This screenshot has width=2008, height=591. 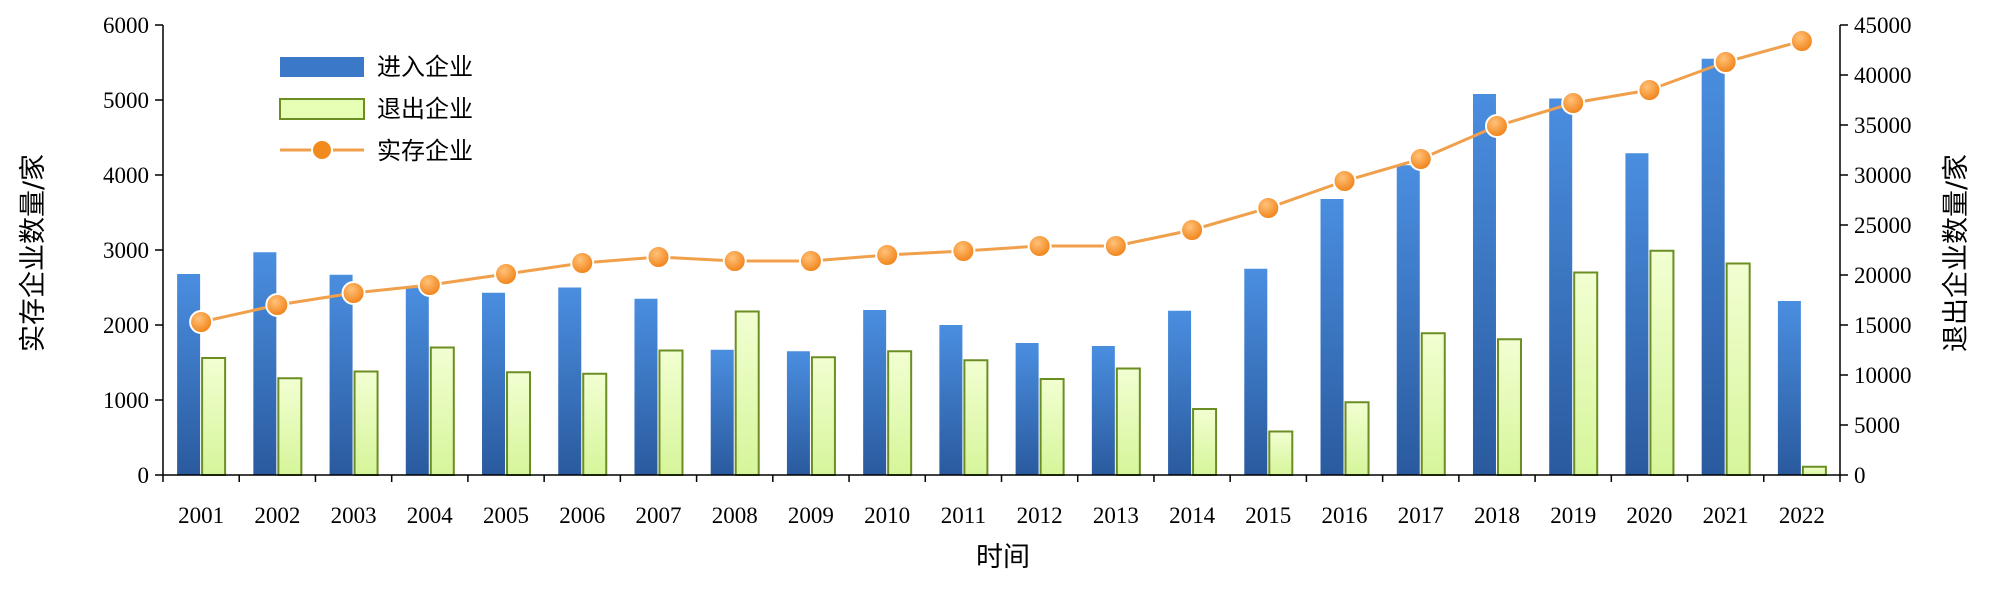 What do you see at coordinates (1268, 515) in the screenshot?
I see `x-tick-label-2015: 2015` at bounding box center [1268, 515].